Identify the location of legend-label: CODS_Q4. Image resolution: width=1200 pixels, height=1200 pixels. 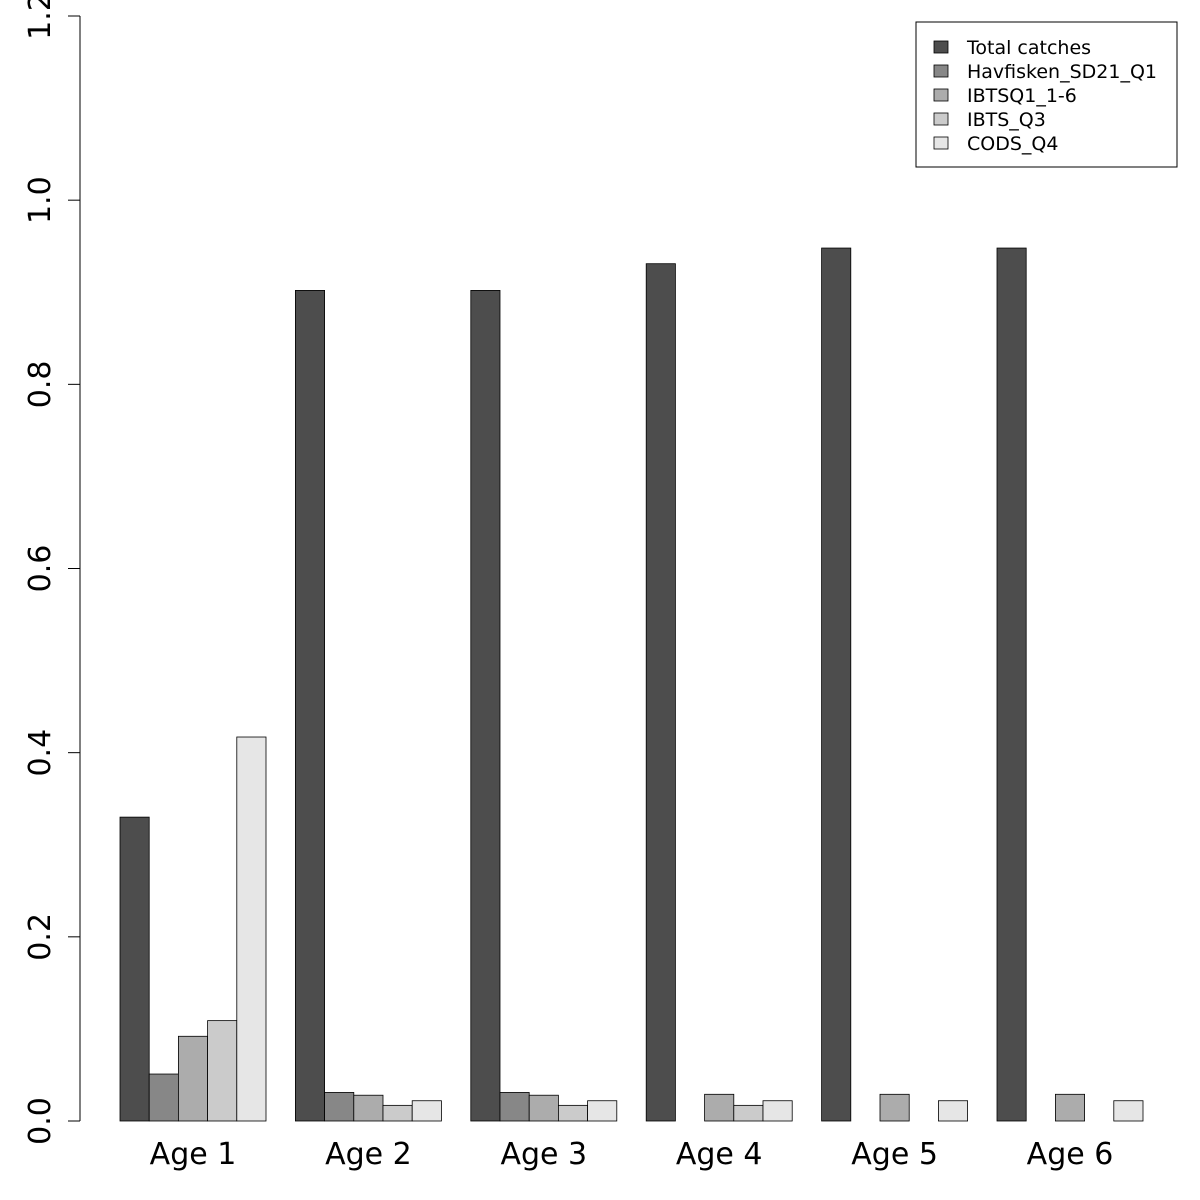
(1012, 144).